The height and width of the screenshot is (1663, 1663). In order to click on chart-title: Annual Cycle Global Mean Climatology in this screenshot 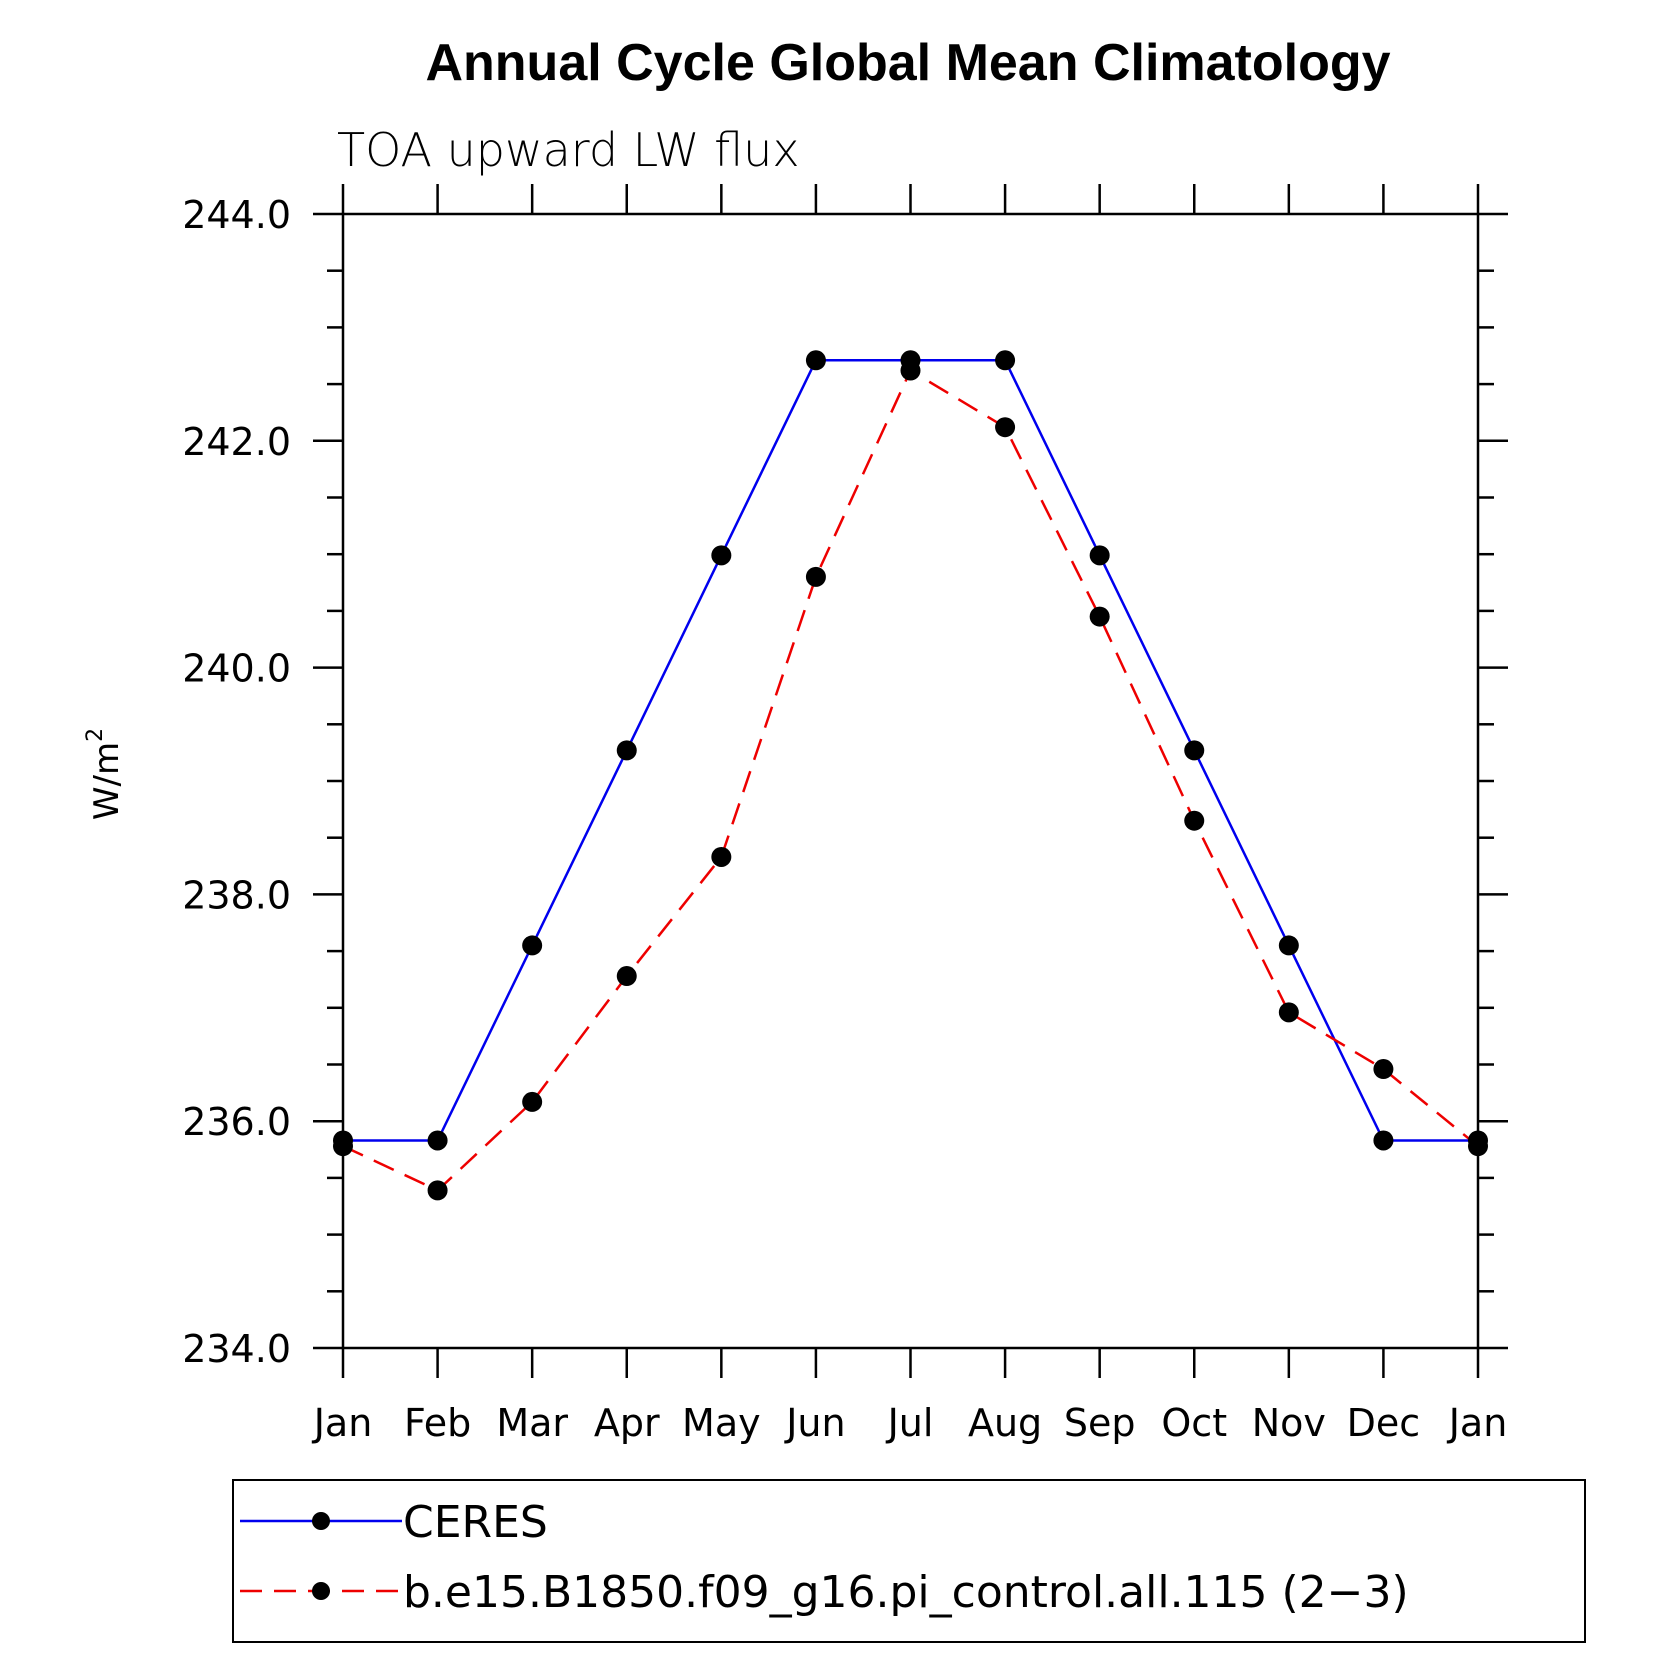, I will do `click(907, 63)`.